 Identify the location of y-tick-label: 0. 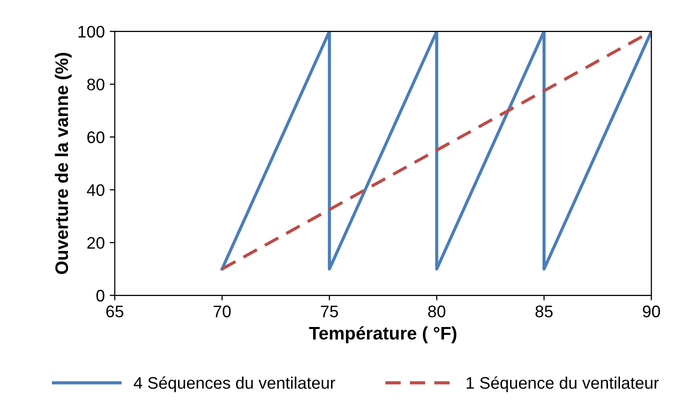
(100, 296).